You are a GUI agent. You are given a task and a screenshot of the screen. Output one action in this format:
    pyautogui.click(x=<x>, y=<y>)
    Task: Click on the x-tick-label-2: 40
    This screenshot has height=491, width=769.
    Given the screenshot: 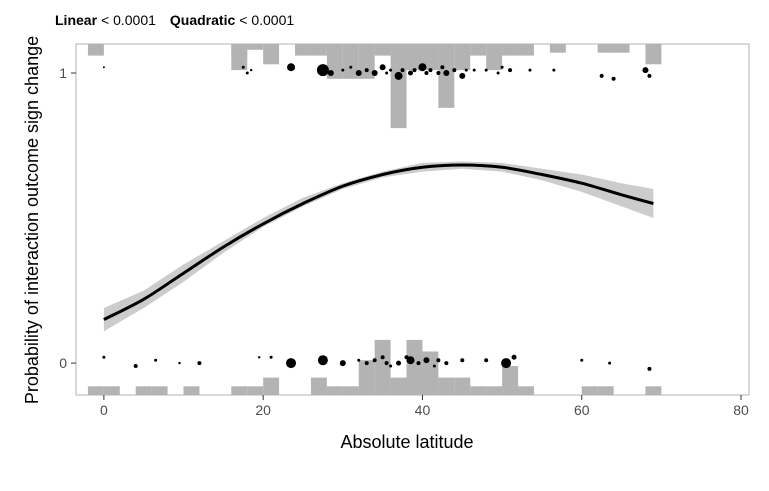 What is the action you would take?
    pyautogui.click(x=423, y=410)
    